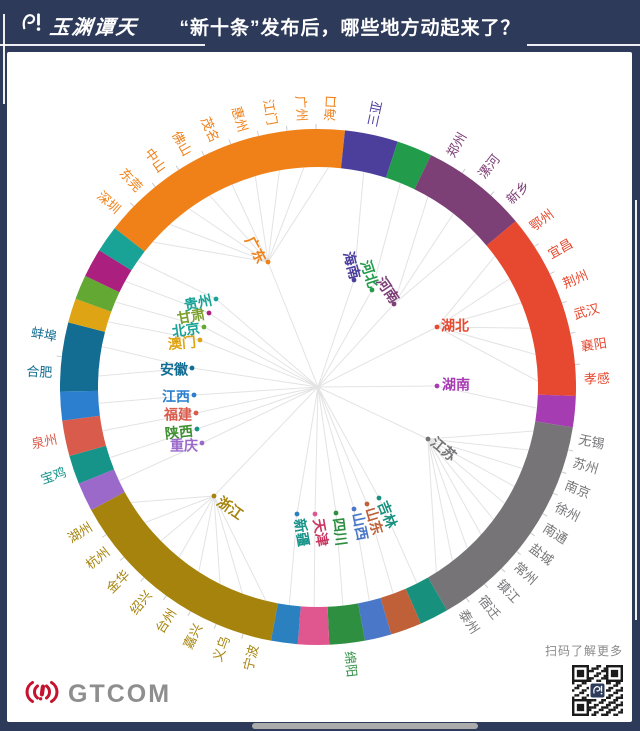 This screenshot has width=640, height=731. What do you see at coordinates (174, 370) in the screenshot?
I see `province-label: 安徽` at bounding box center [174, 370].